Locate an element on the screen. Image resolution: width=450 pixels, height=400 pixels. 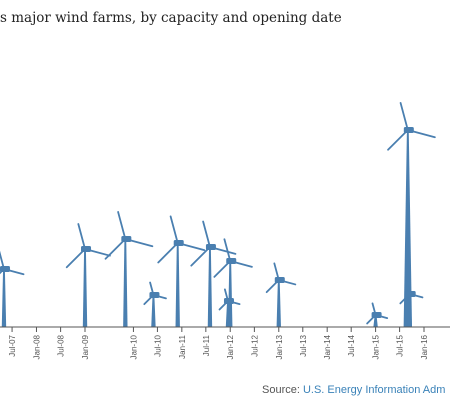
x-tick-label: Jul-14 is located at coordinates (351, 345).